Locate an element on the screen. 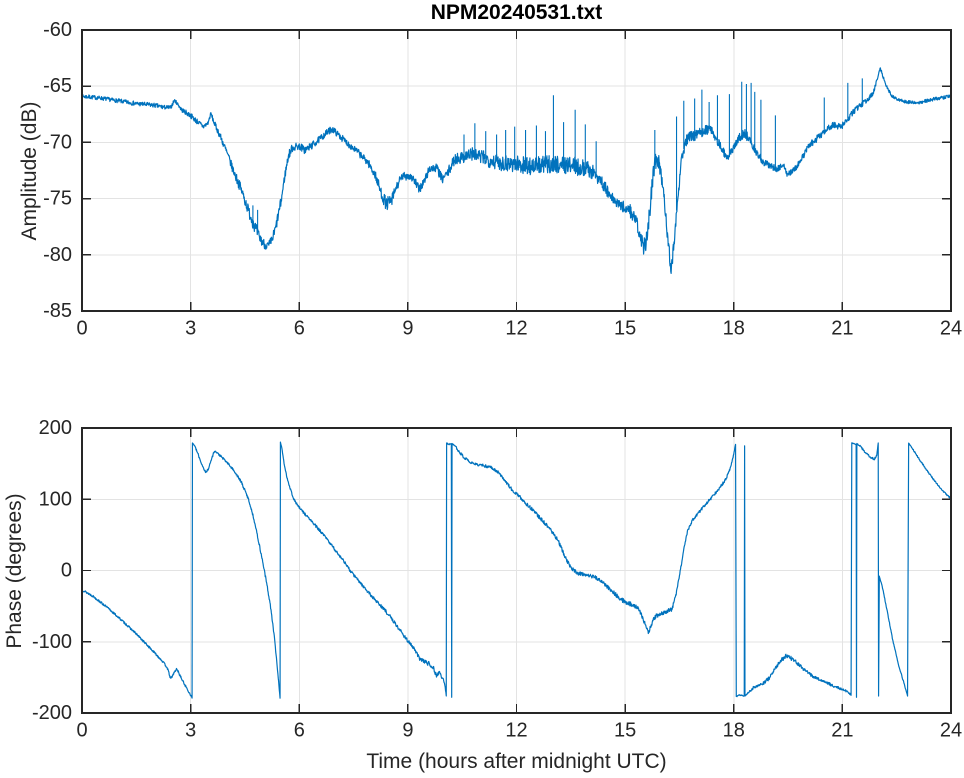 Image resolution: width=964 pixels, height=778 pixels. phase-ytick: -100 is located at coordinates (52, 642).